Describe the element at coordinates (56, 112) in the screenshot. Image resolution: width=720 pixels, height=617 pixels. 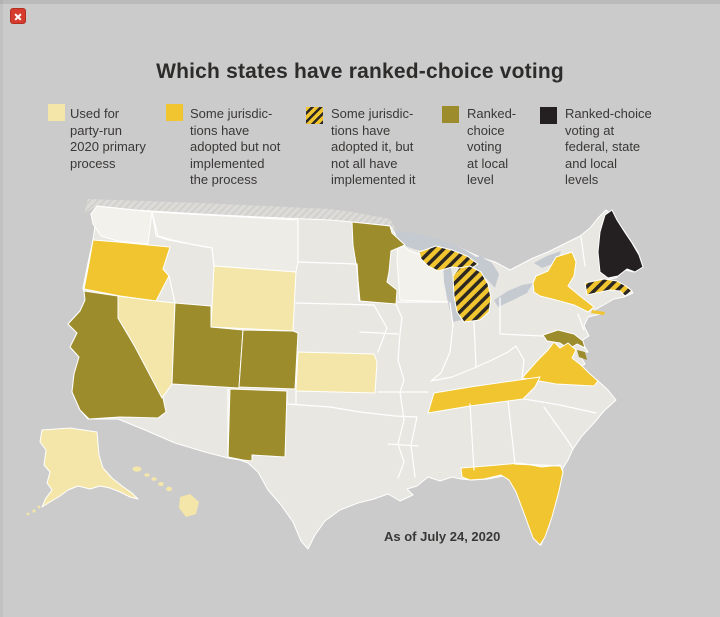
I see `legend-swatch-party-run-primary` at that location.